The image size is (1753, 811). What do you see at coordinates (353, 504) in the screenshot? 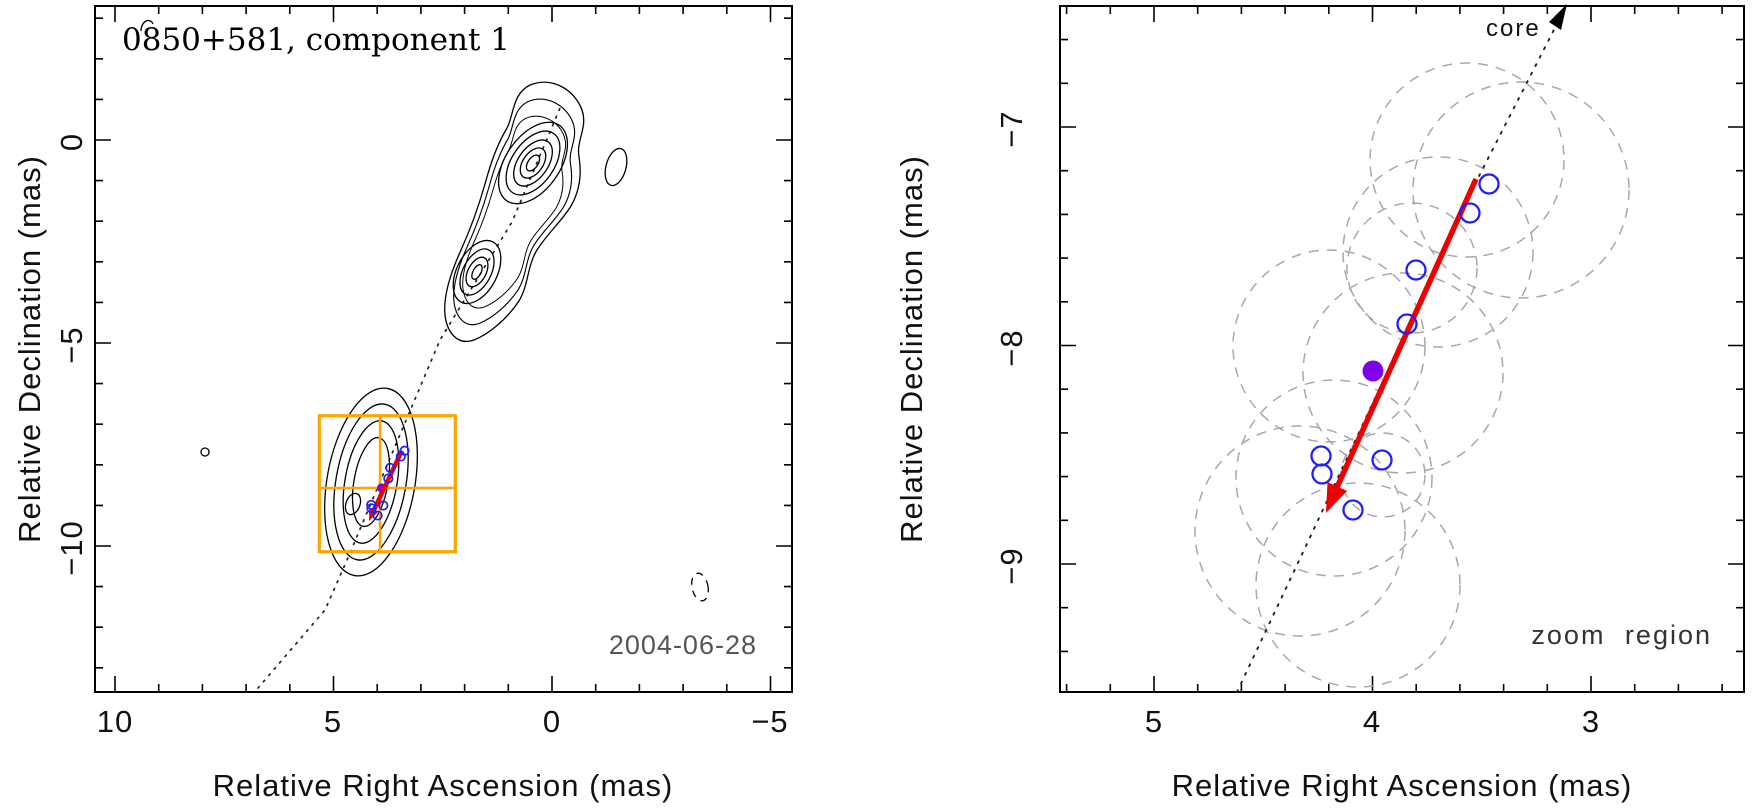
I see `component1-inner-ring` at bounding box center [353, 504].